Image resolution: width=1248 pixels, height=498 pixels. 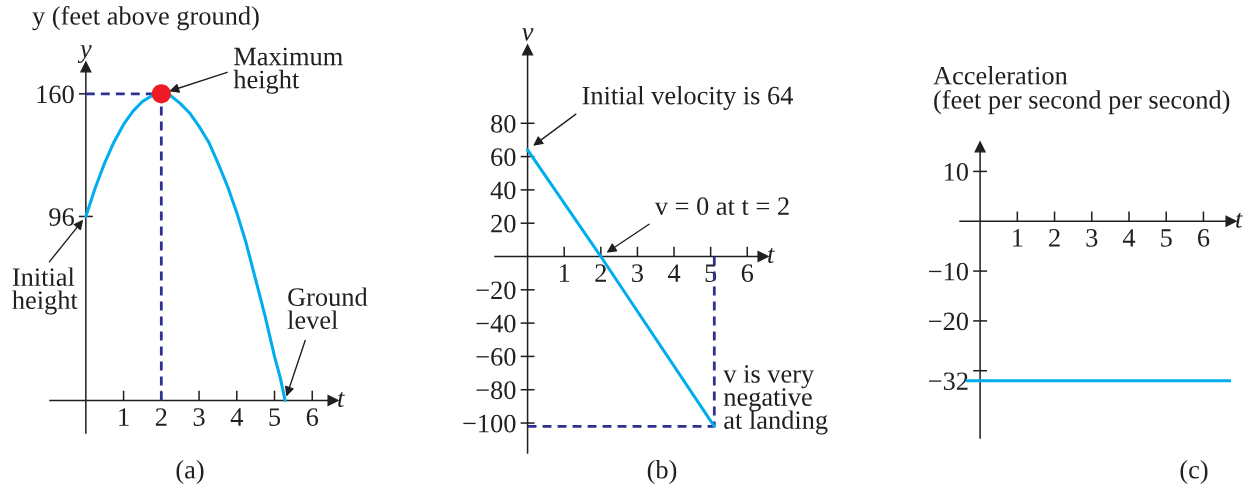 I want to click on y-tick-label: 80, so click(x=503, y=123).